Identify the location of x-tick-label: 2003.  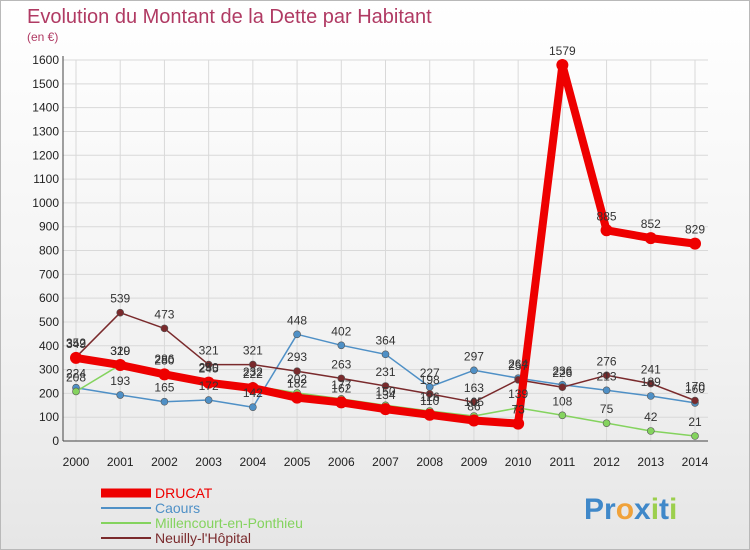
(208, 462).